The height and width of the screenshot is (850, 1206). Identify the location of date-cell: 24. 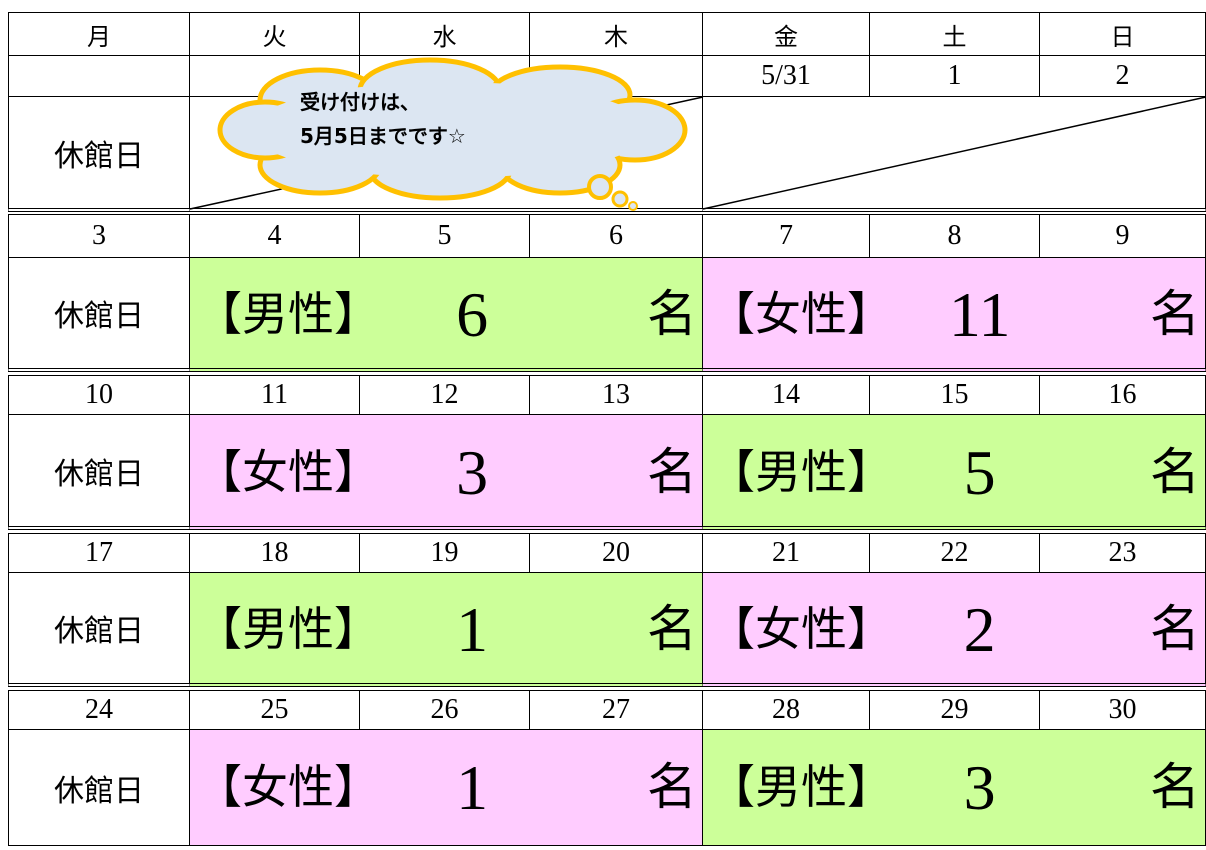
(99, 710).